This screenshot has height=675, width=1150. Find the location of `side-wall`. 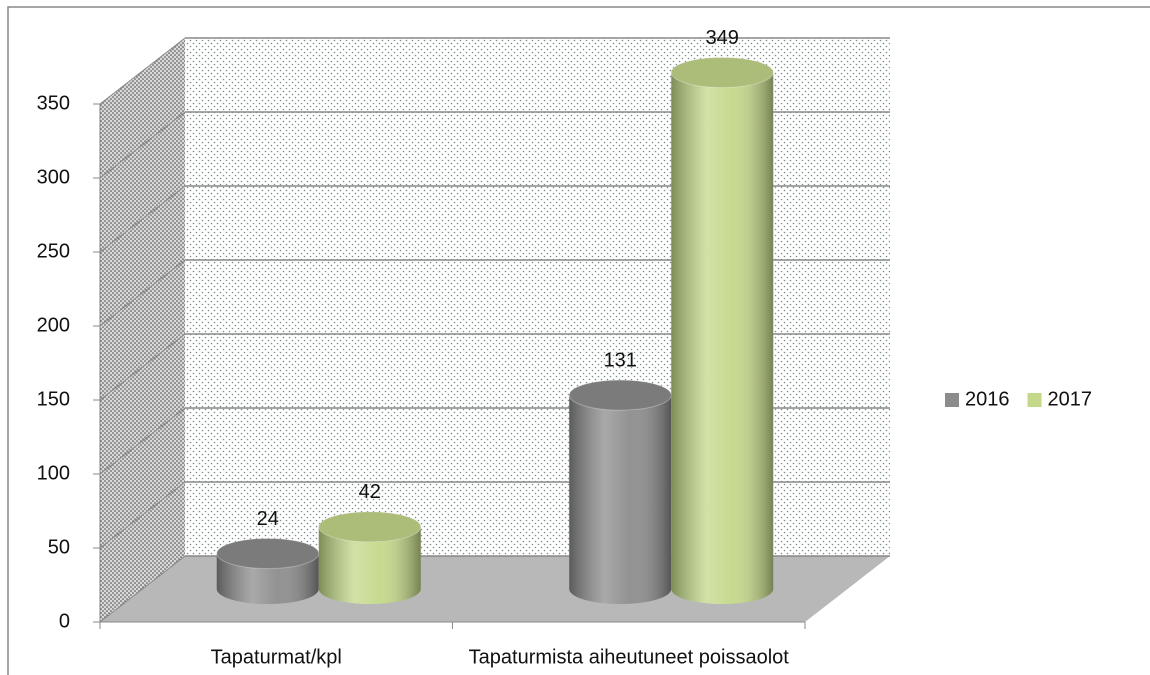

side-wall is located at coordinates (142, 330).